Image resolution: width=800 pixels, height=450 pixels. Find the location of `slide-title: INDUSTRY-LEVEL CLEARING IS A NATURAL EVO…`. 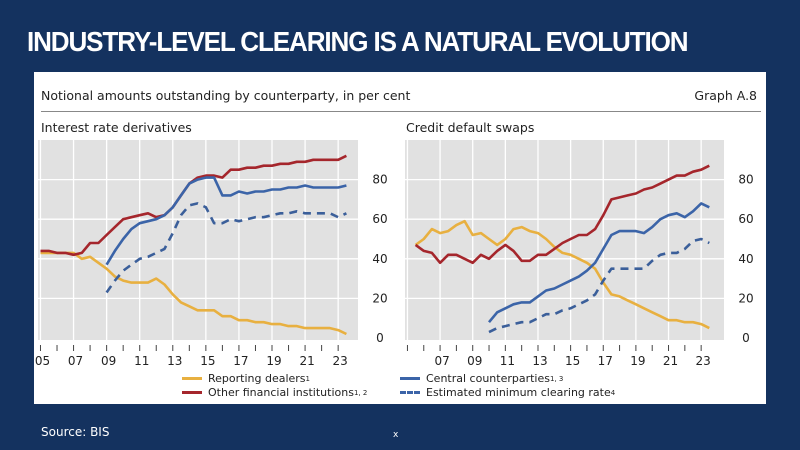

slide-title: INDUSTRY-LEVEL CLEARING IS A NATURAL EVO… is located at coordinates (358, 41).